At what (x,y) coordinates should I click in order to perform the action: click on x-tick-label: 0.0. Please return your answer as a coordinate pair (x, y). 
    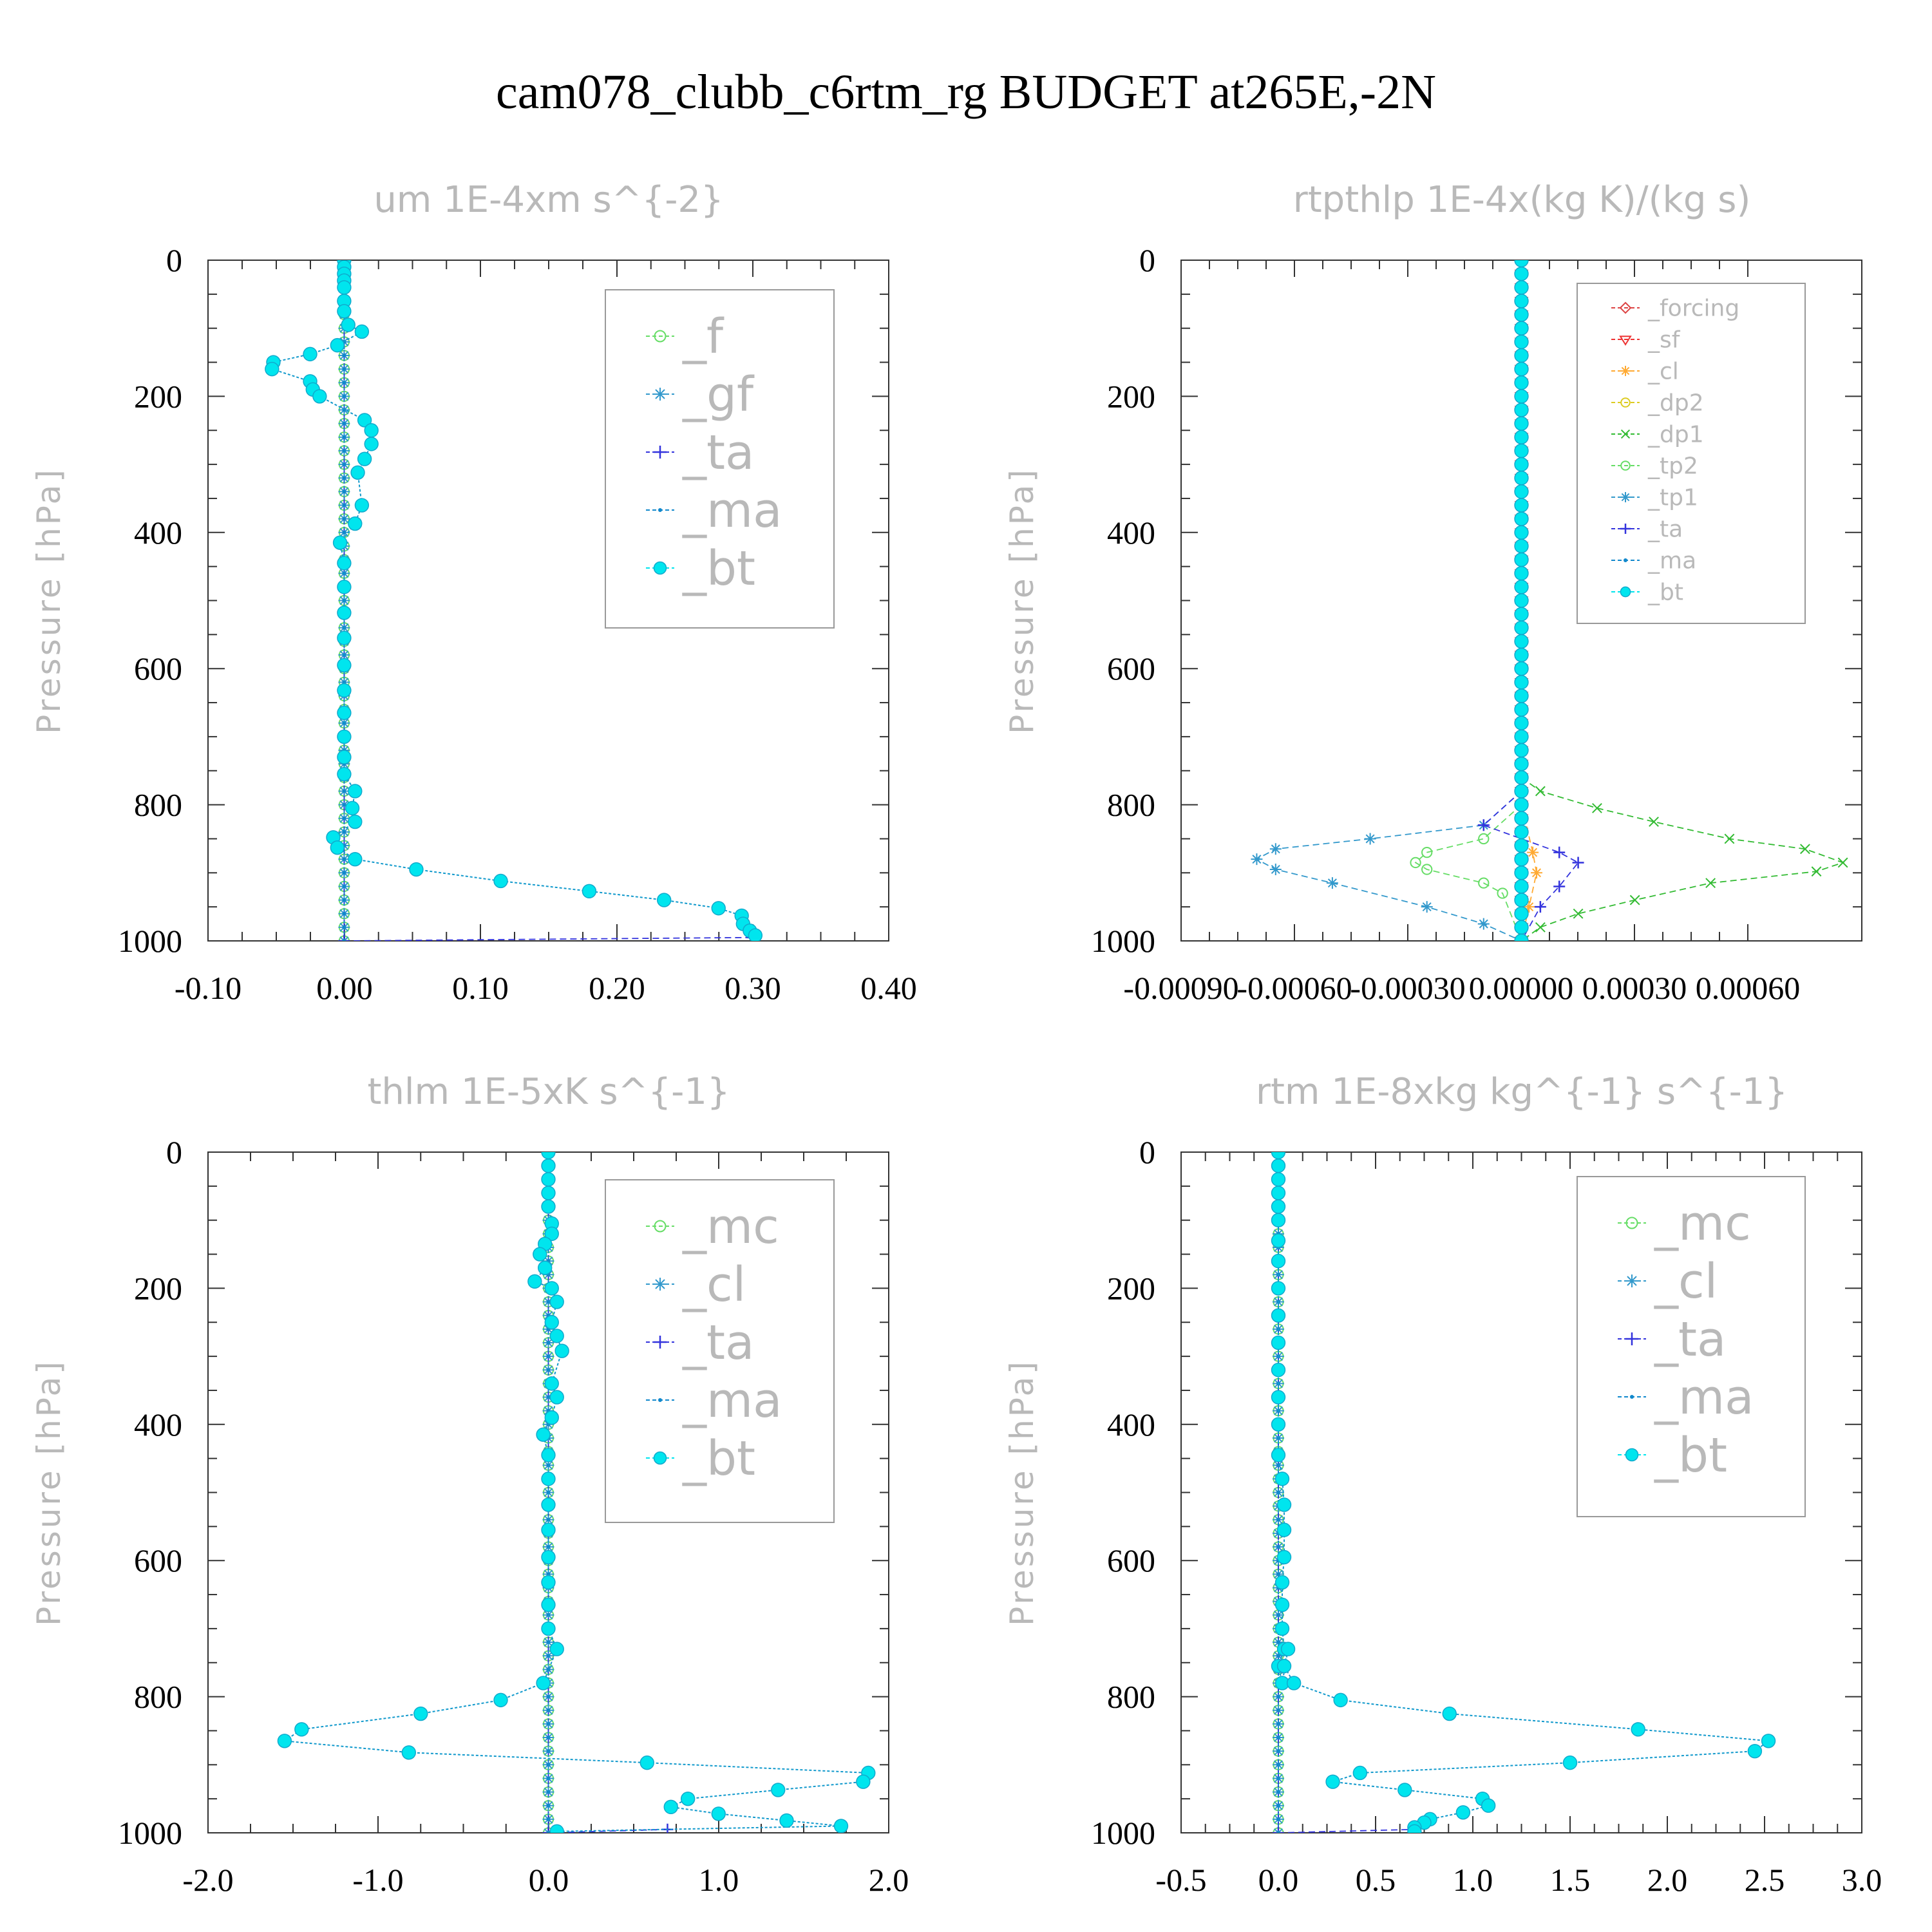
    Looking at the image, I should click on (549, 1880).